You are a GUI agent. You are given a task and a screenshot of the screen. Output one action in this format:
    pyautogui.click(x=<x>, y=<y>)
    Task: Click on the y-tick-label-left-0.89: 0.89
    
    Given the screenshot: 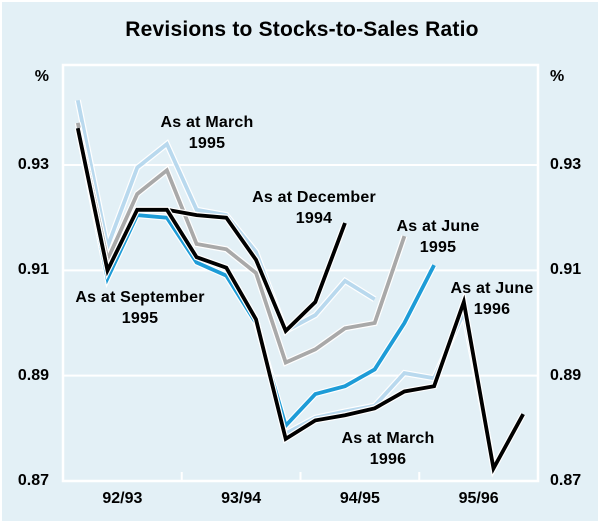 What is the action you would take?
    pyautogui.click(x=33, y=375)
    